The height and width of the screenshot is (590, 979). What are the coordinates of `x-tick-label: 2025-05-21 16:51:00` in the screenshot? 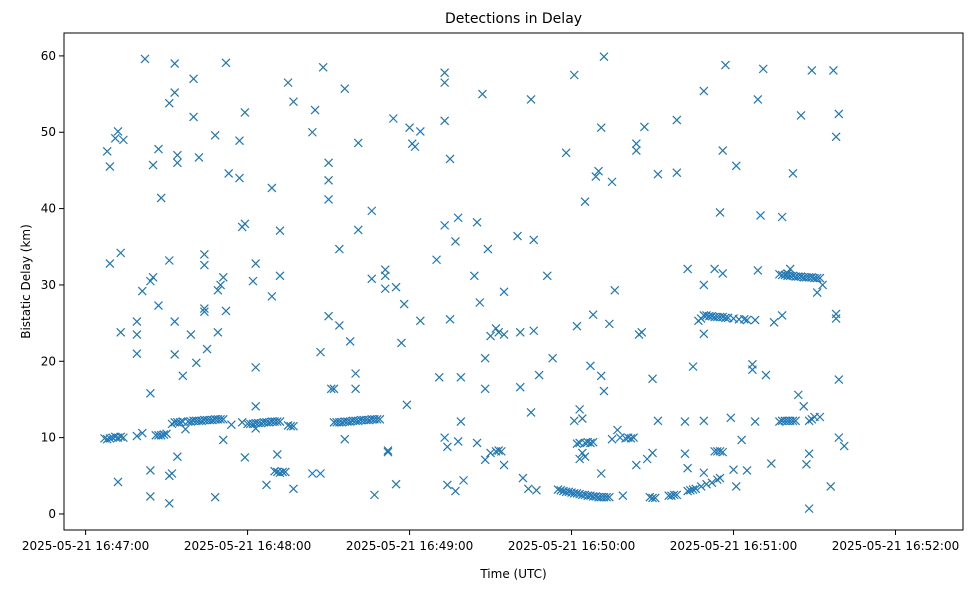 It's located at (733, 546).